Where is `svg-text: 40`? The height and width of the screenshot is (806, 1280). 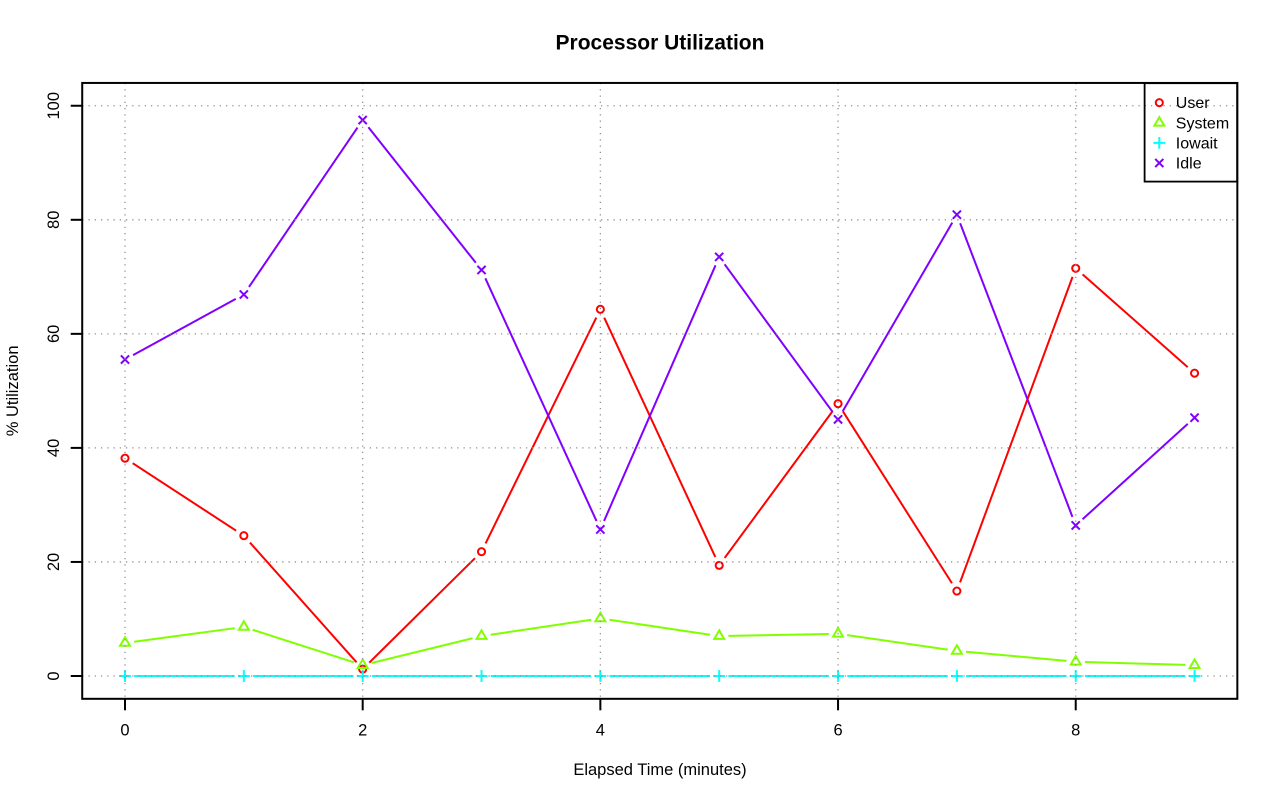
svg-text: 40 is located at coordinates (54, 448).